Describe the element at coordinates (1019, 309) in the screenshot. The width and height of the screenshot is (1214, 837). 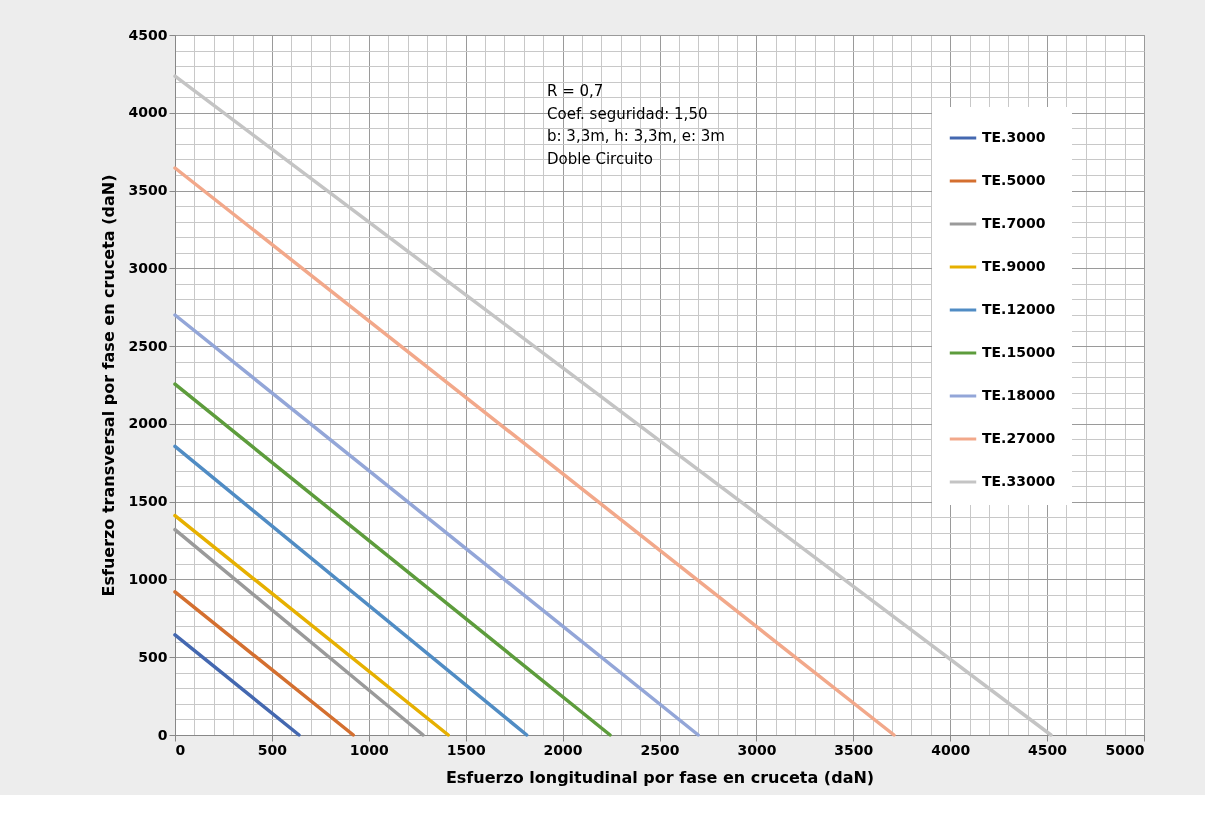
I see `legend-label: TE.12000` at that location.